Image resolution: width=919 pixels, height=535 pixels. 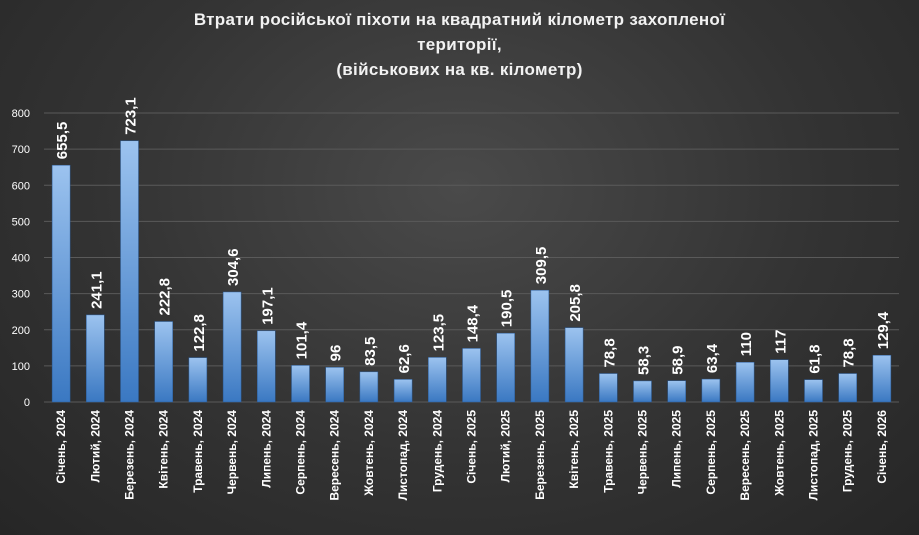 I want to click on value-label: 205,8, so click(x=575, y=303).